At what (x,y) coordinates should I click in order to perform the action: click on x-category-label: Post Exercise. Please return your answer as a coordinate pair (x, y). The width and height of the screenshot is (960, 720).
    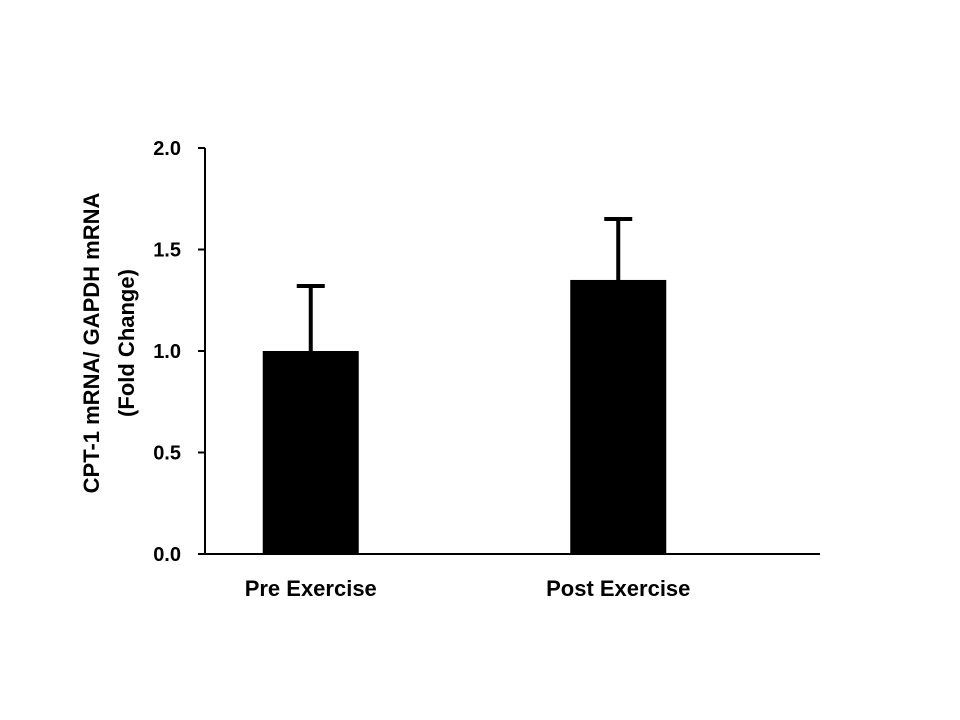
    Looking at the image, I should click on (618, 588).